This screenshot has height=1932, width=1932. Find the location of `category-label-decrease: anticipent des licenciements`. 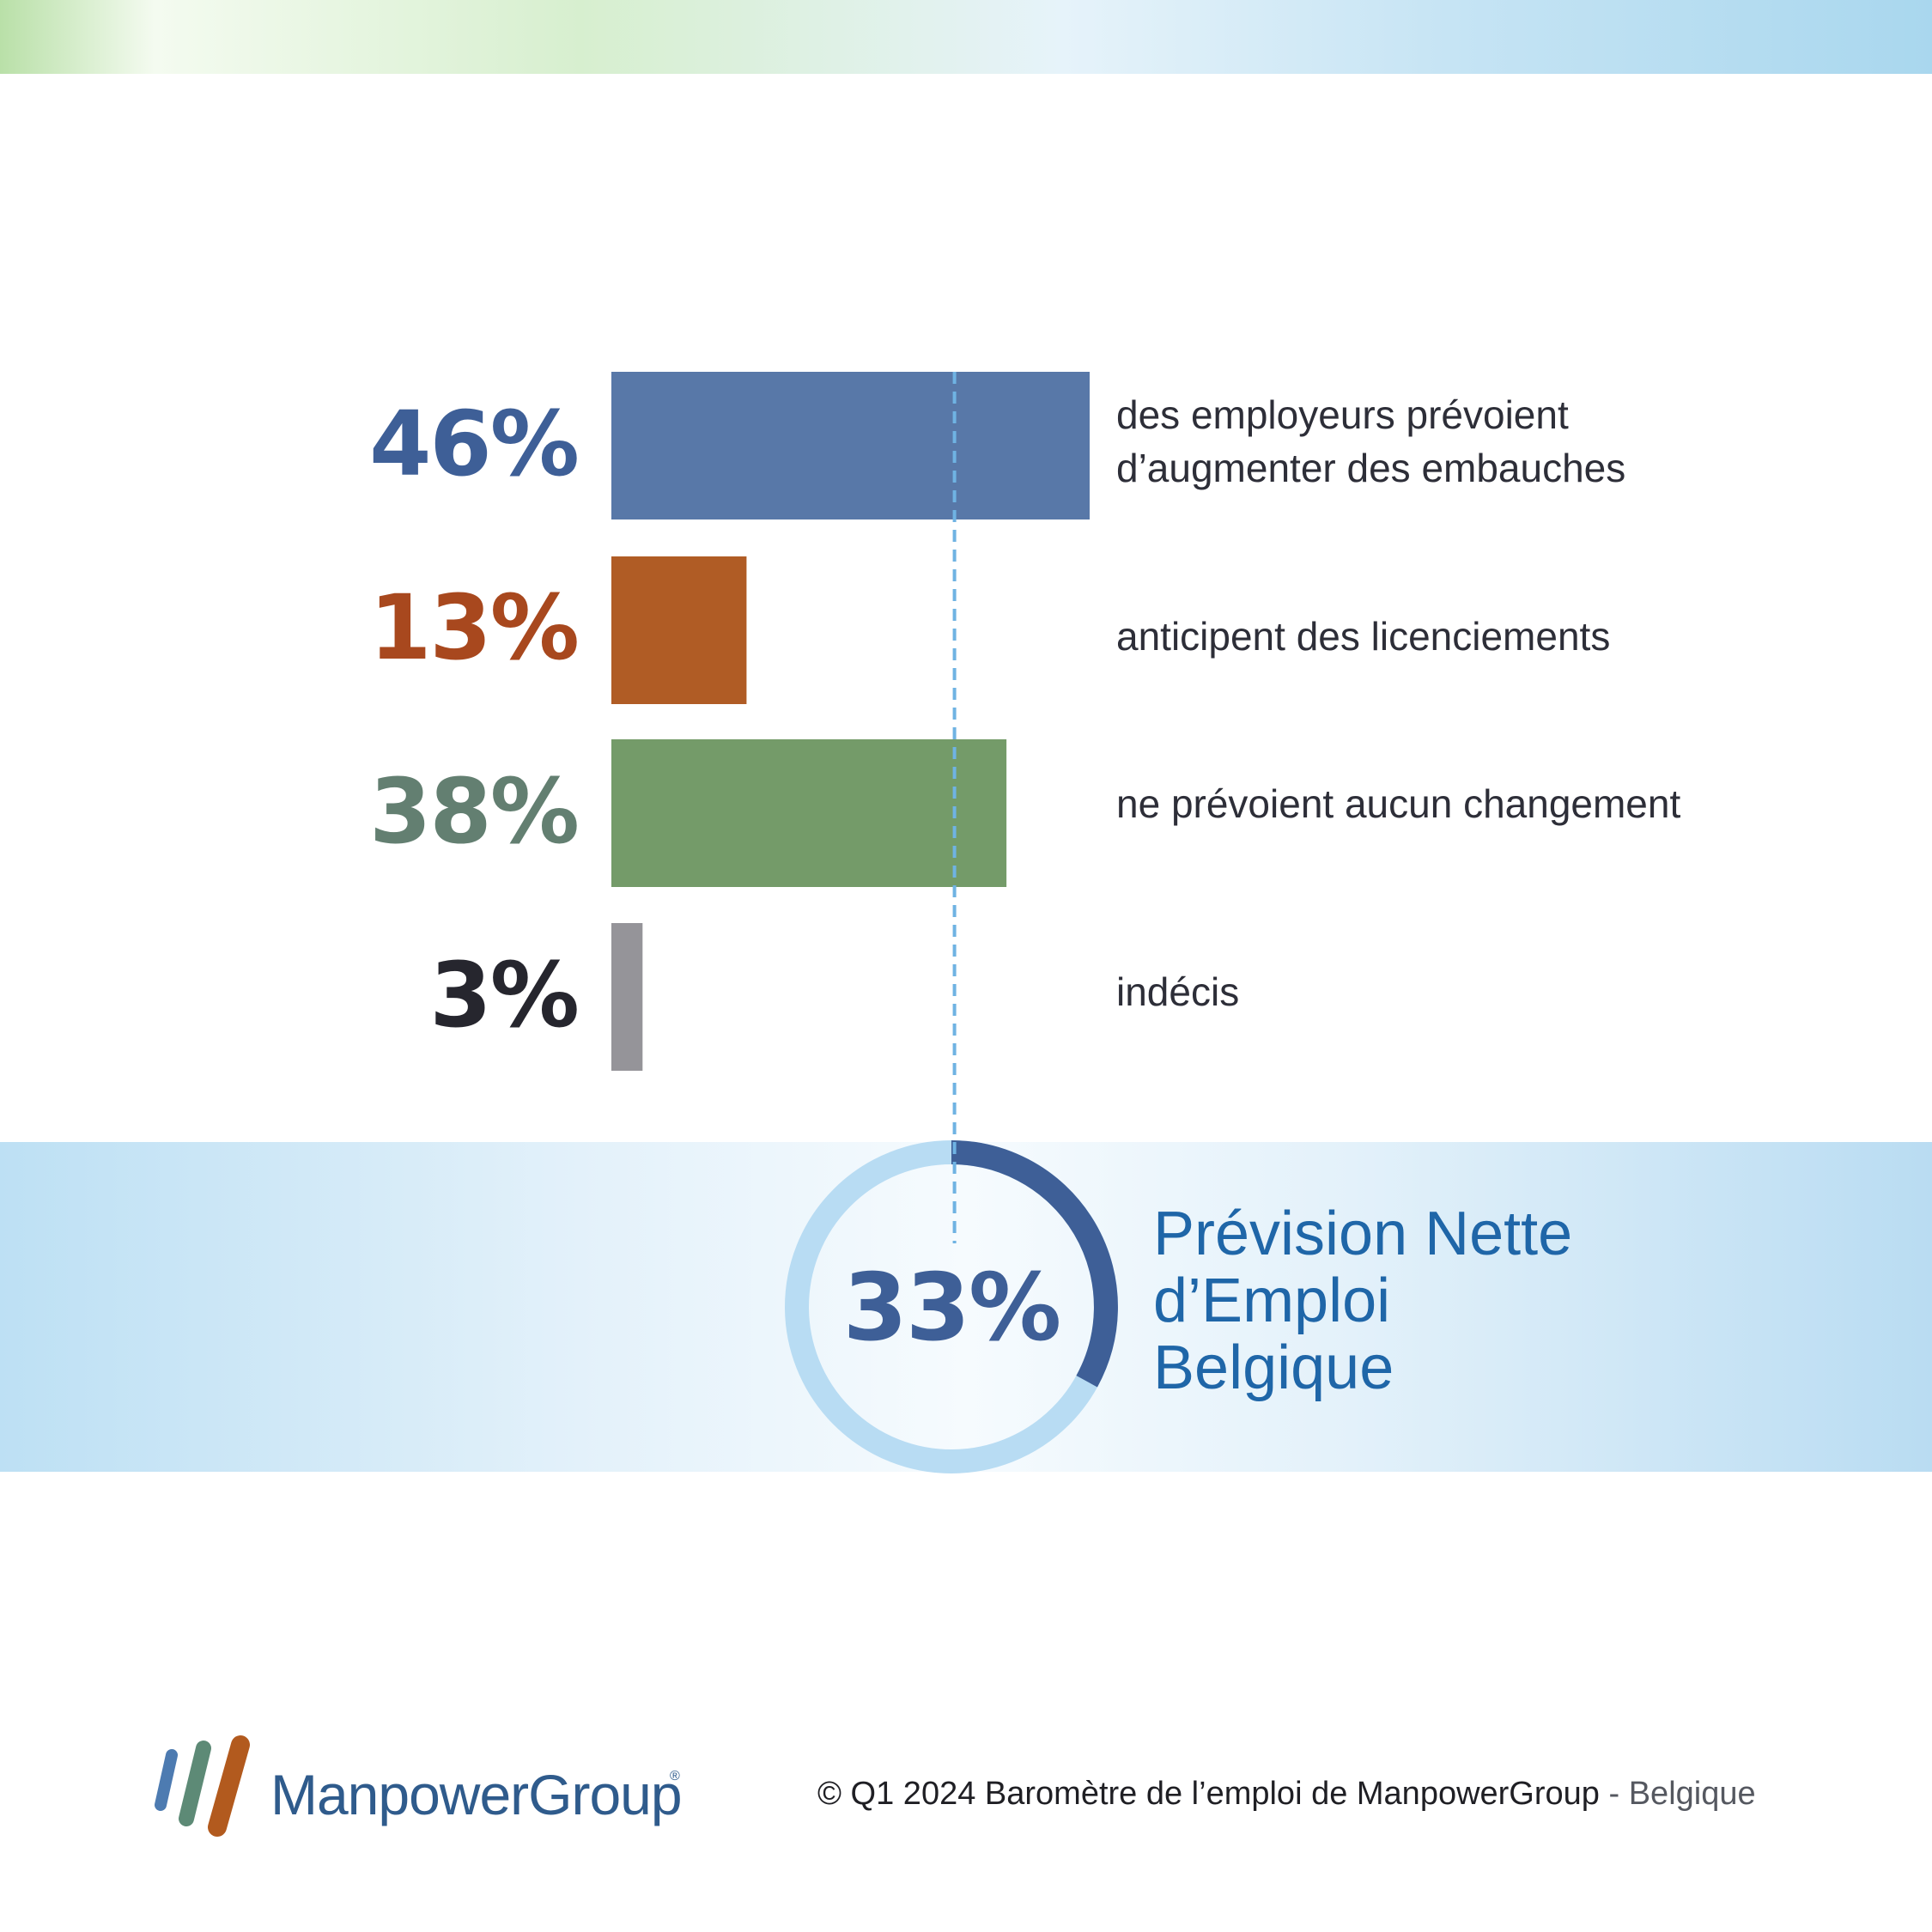

category-label-decrease: anticipent des licenciements is located at coordinates (1502, 636).